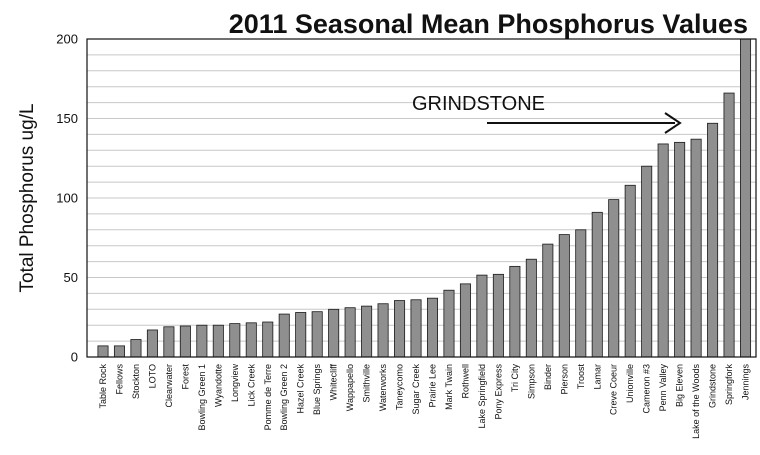 The image size is (760, 455). I want to click on x-tick-label: Taneycomo, so click(400, 387).